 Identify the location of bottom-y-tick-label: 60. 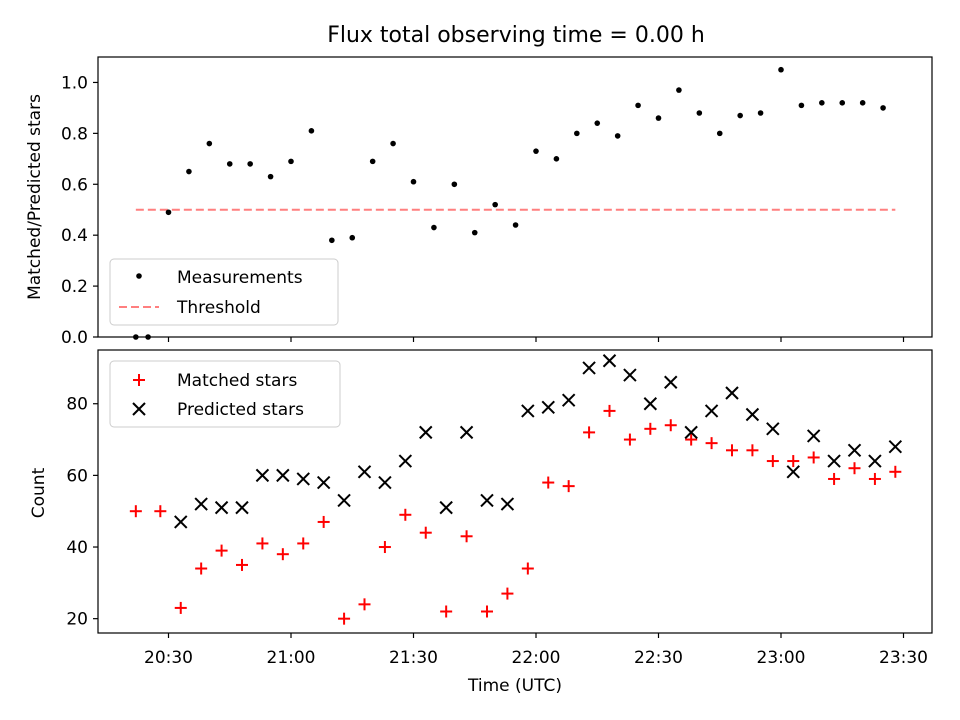
(77, 476).